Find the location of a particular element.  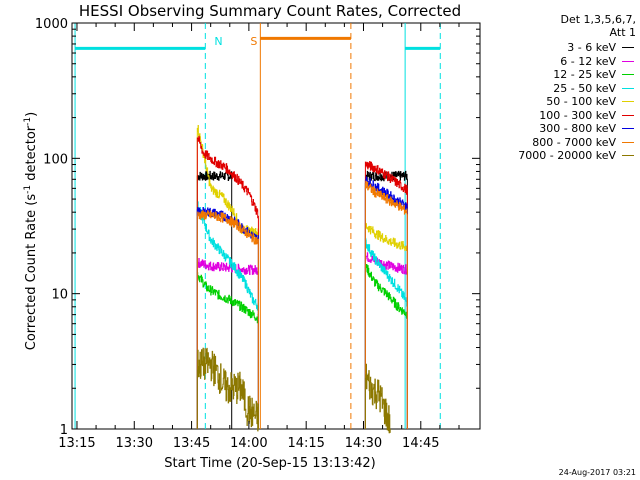

x-axis-label: Start Time (20-Sep-15 13:13:42) is located at coordinates (269, 463).